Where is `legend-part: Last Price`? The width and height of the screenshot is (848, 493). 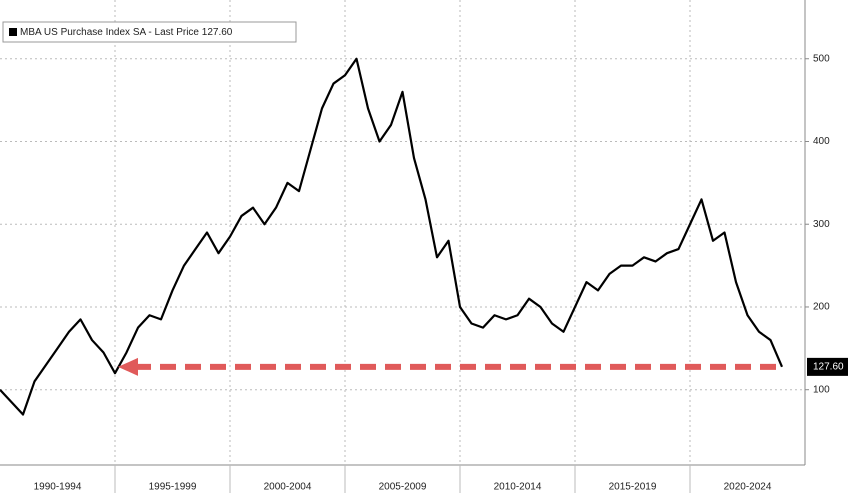
legend-part: Last Price is located at coordinates (177, 32).